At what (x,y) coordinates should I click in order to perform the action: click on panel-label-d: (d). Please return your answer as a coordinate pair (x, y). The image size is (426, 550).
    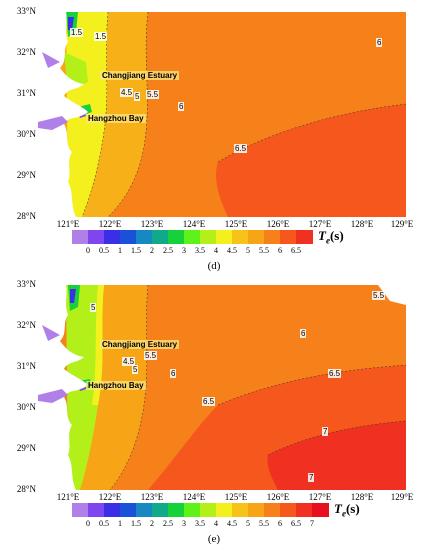
    Looking at the image, I should click on (214, 266).